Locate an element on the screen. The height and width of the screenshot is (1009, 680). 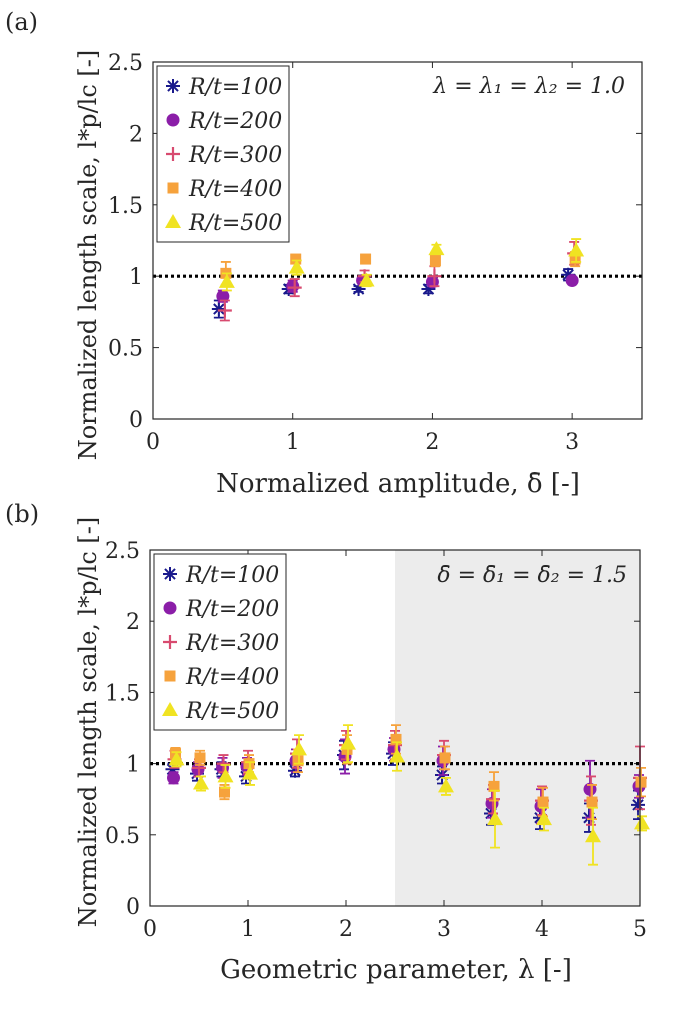
panel-a-legend-label: R/t=300 is located at coordinates (235, 155).